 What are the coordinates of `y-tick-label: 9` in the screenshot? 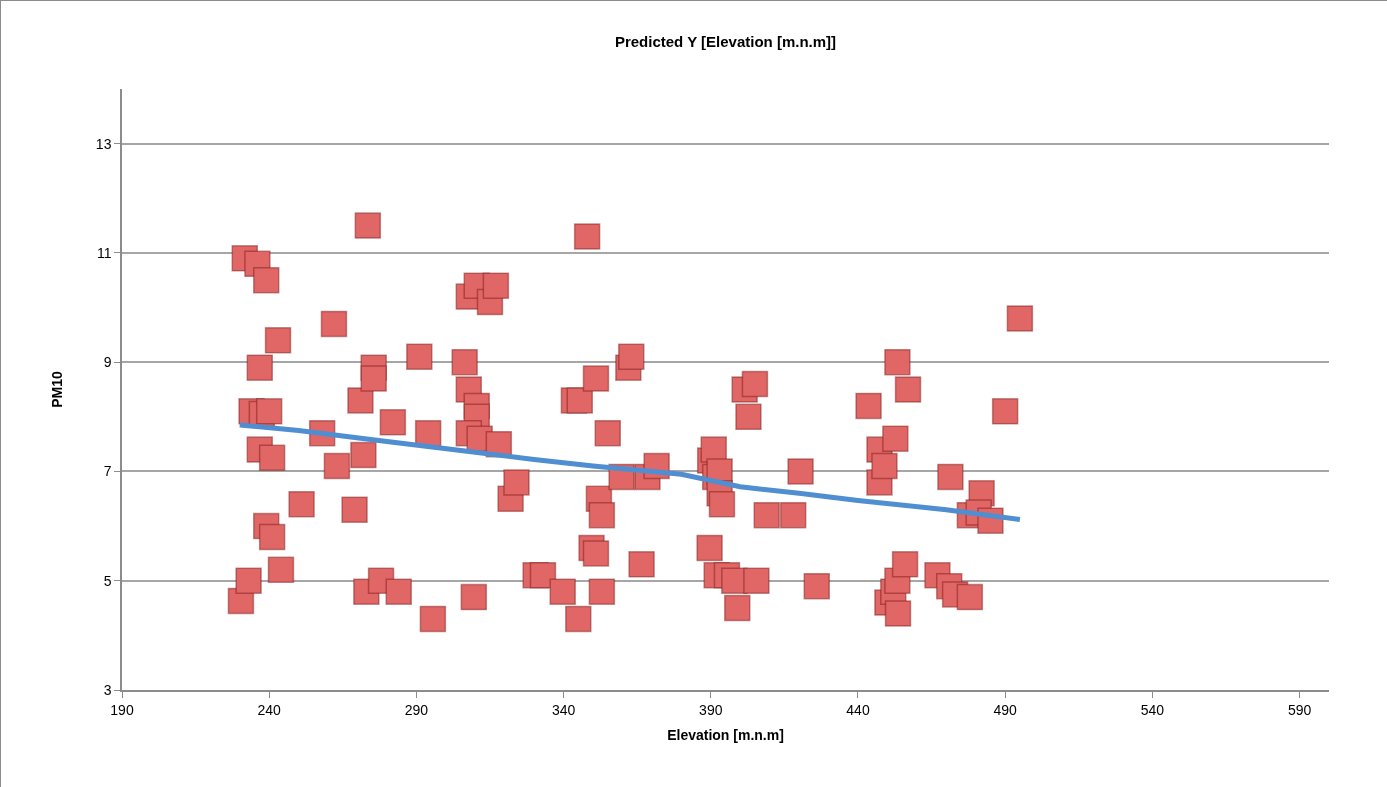 It's located at (107, 362).